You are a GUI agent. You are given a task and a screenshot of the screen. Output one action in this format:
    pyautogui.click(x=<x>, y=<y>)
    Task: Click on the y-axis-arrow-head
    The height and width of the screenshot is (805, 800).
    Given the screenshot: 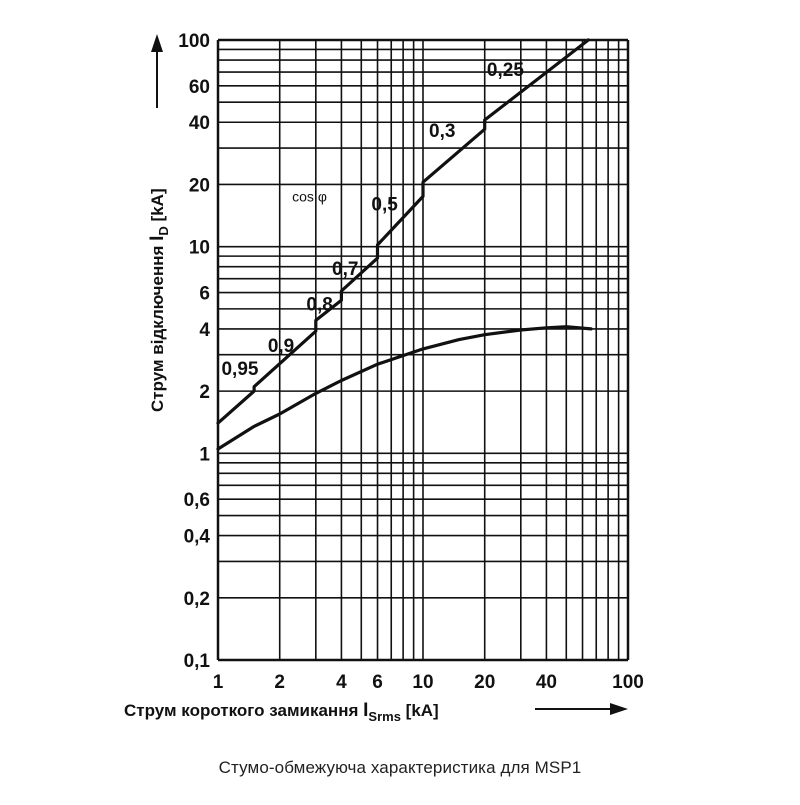 What is the action you would take?
    pyautogui.click(x=157, y=43)
    